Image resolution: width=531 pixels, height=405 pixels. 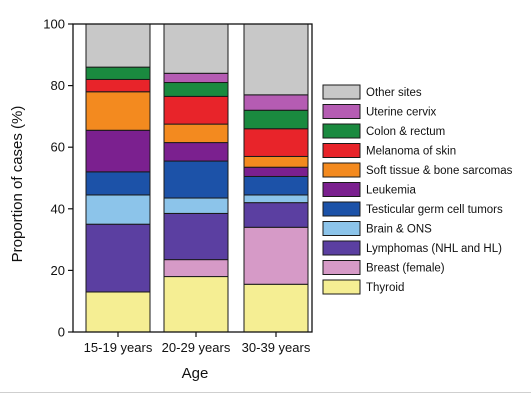 What do you see at coordinates (391, 191) in the screenshot?
I see `legend-label: Leukemia` at bounding box center [391, 191].